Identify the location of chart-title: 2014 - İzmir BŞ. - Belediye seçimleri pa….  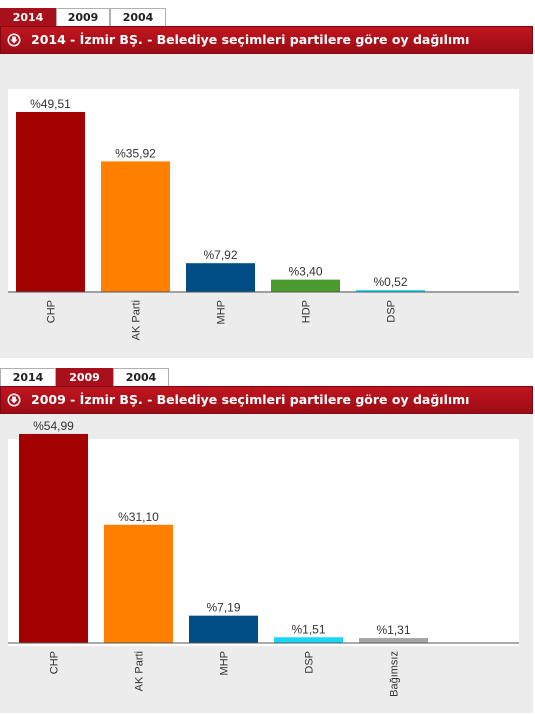
(250, 39).